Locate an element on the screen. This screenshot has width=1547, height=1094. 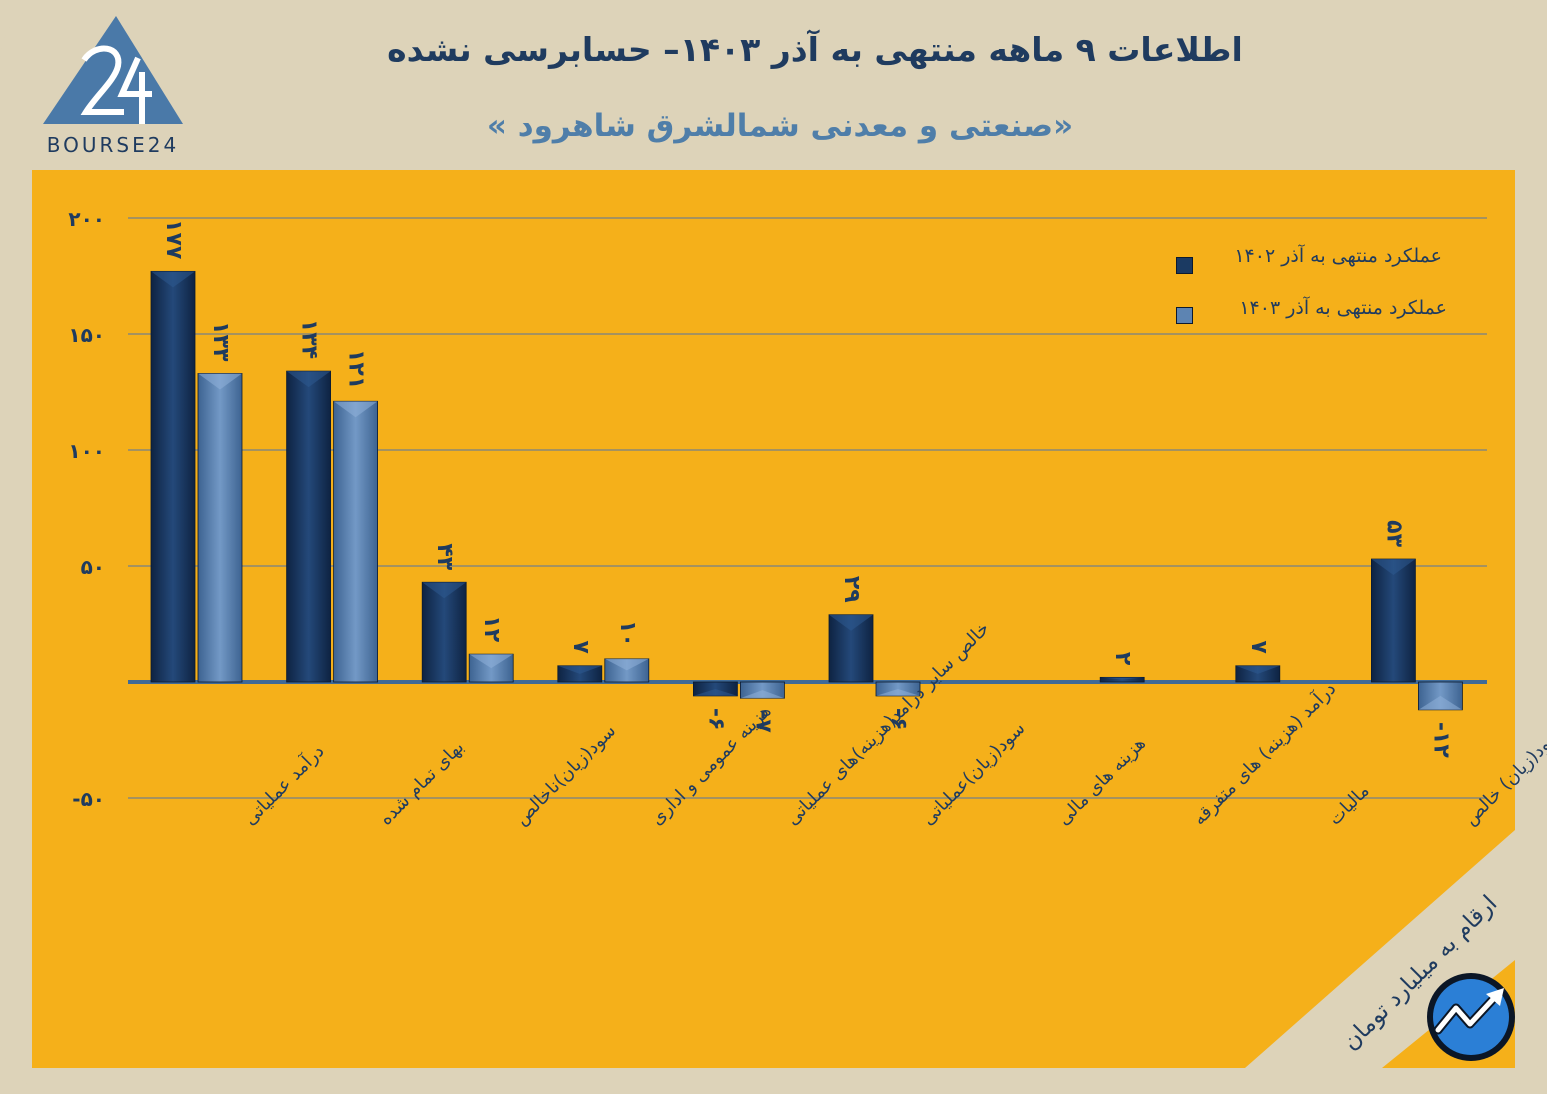
data-label: ۱۳۳ is located at coordinates (220, 341).